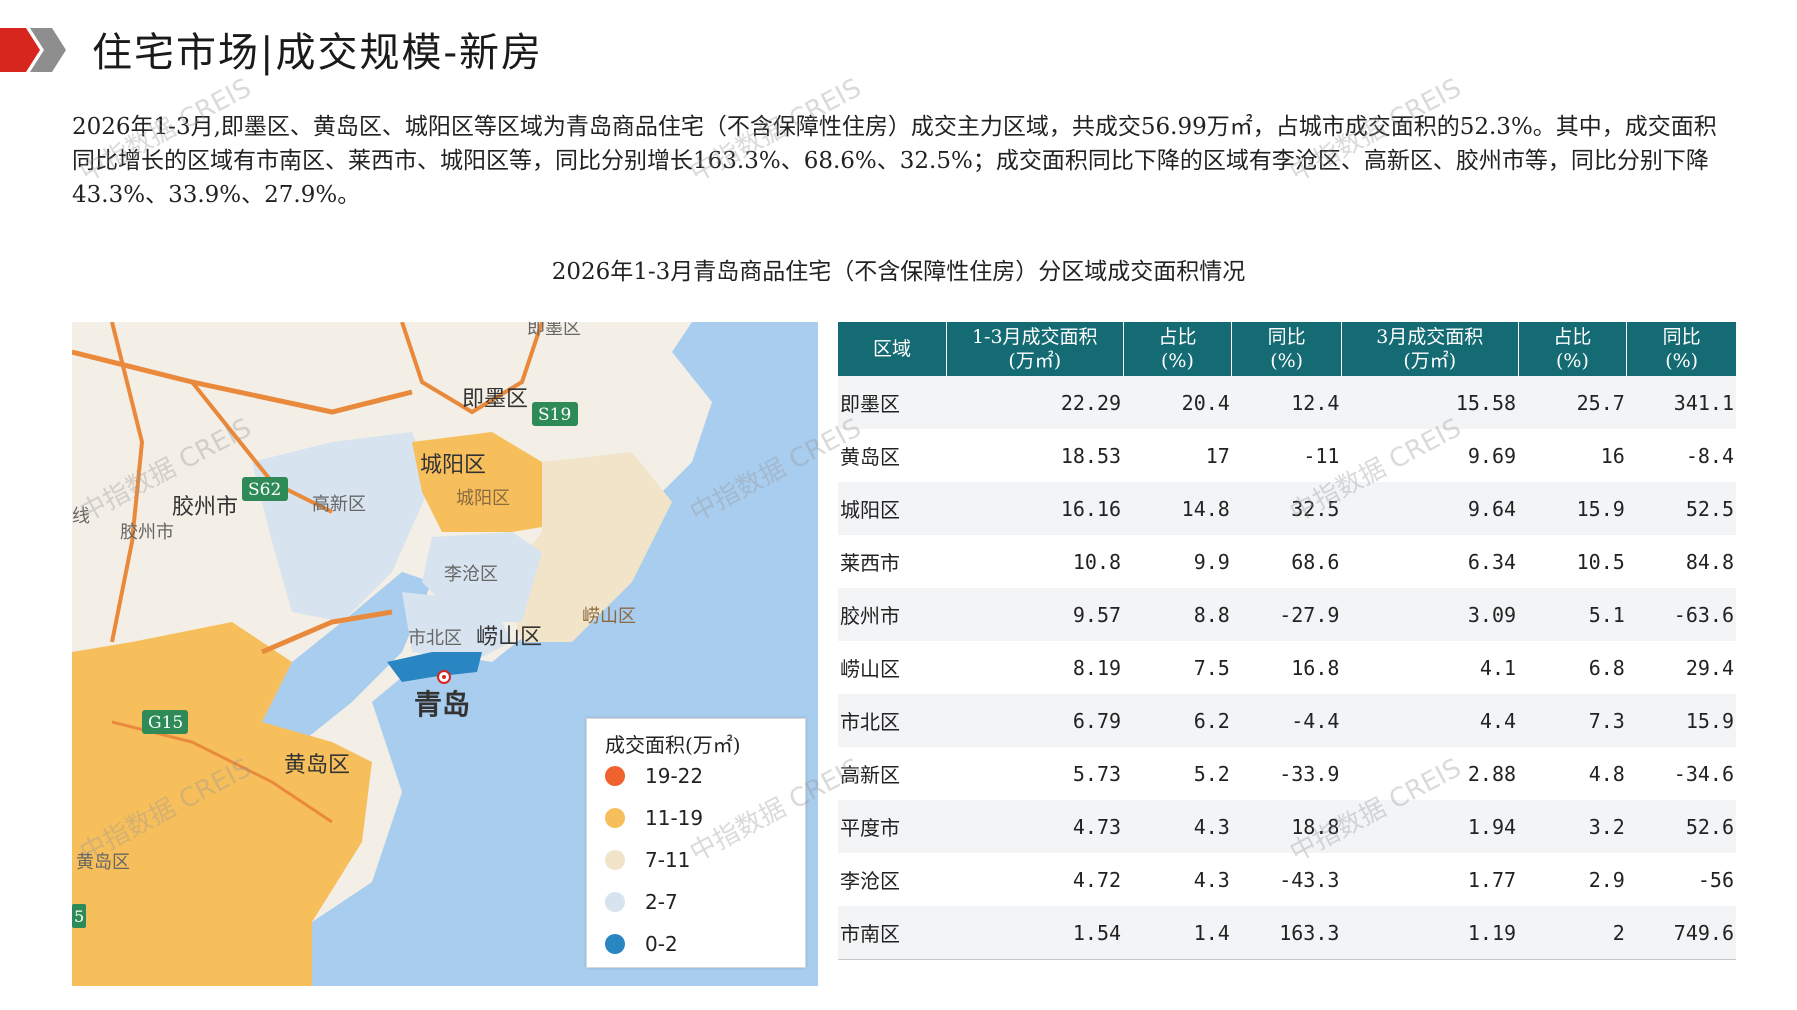 The image size is (1797, 1010). Describe the element at coordinates (892, 402) in the screenshot. I see `table-region-cell: 即墨区` at that location.